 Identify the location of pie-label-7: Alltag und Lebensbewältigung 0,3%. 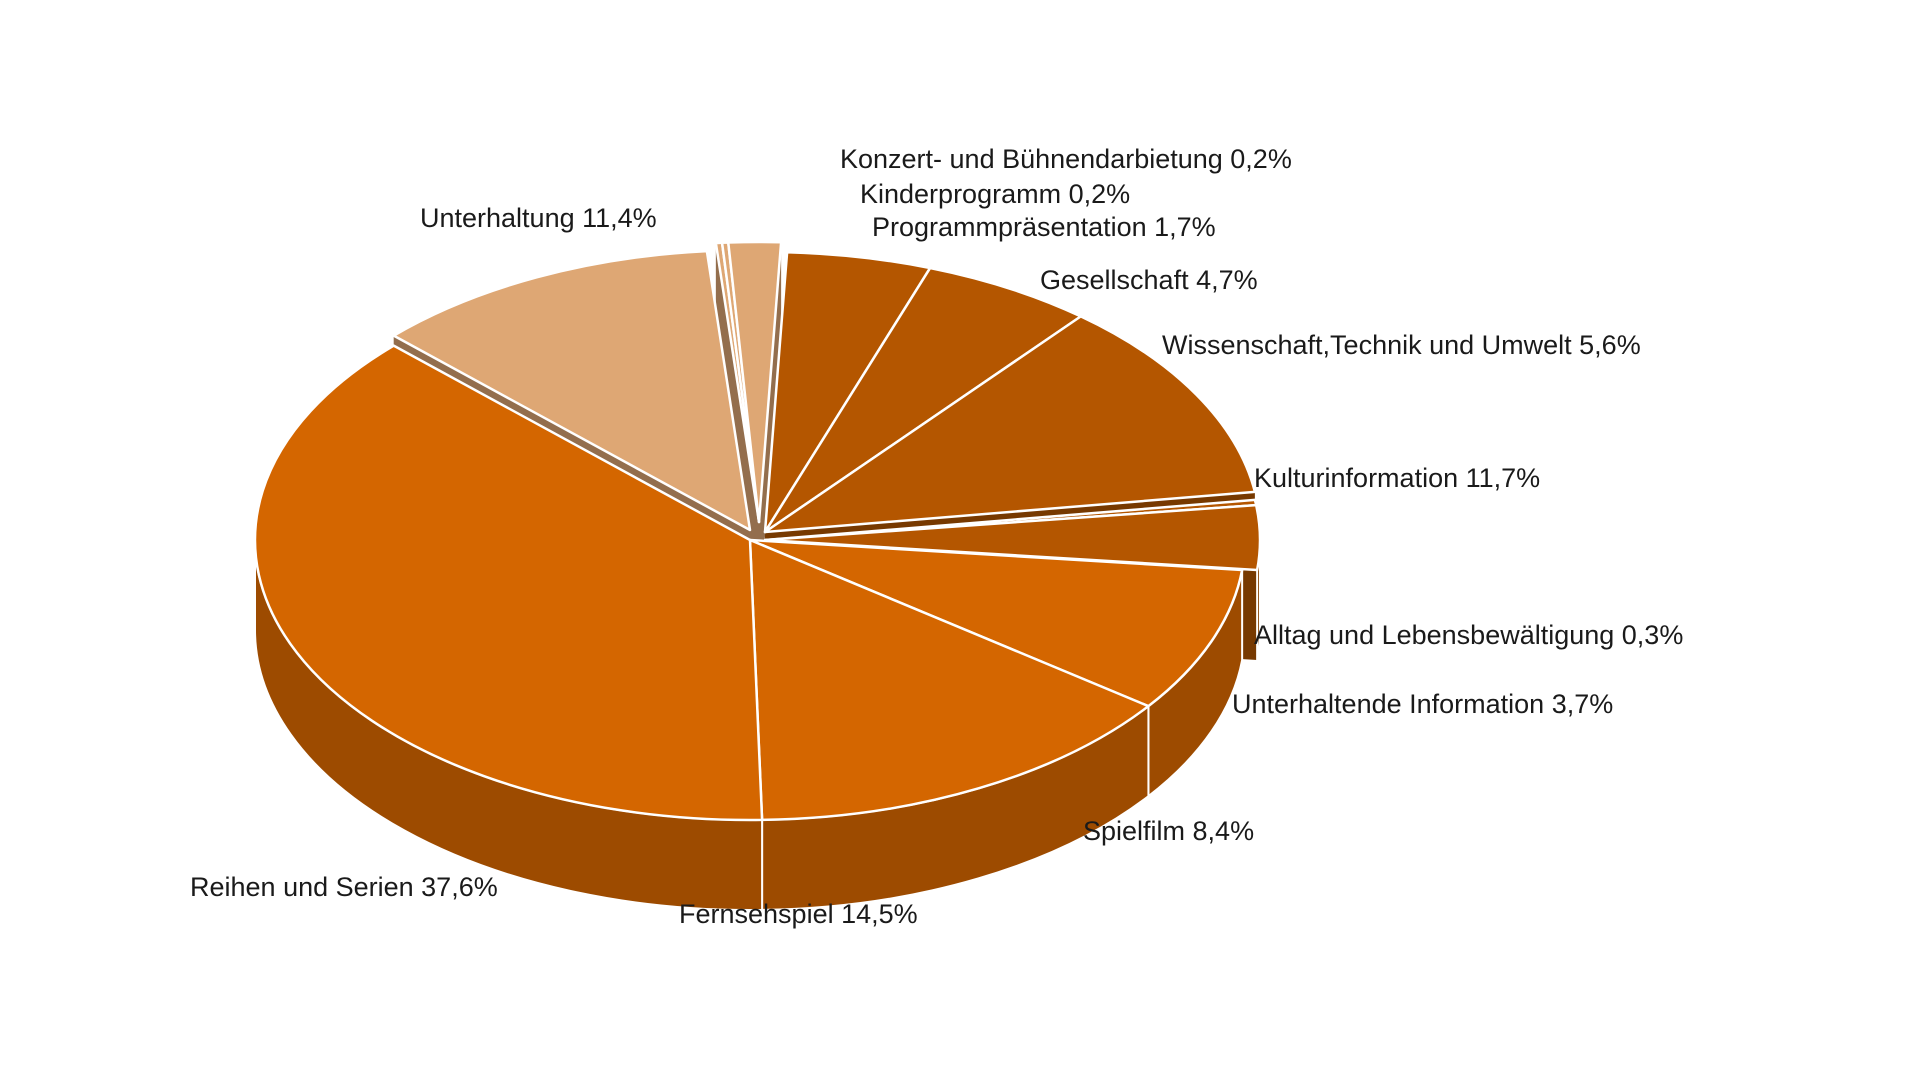
(1468, 635).